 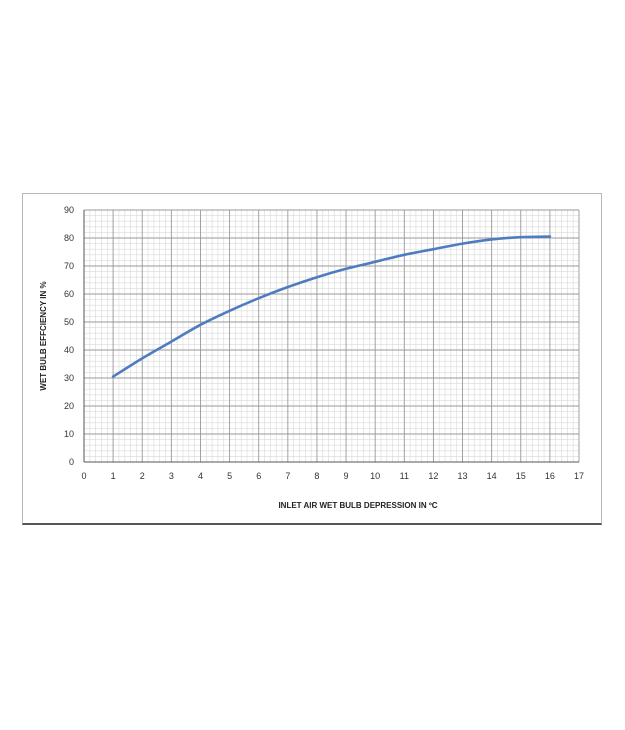 I want to click on y-tick-labels: 0 10 20 30 40 50 60 70 80 90, so click(x=69, y=336).